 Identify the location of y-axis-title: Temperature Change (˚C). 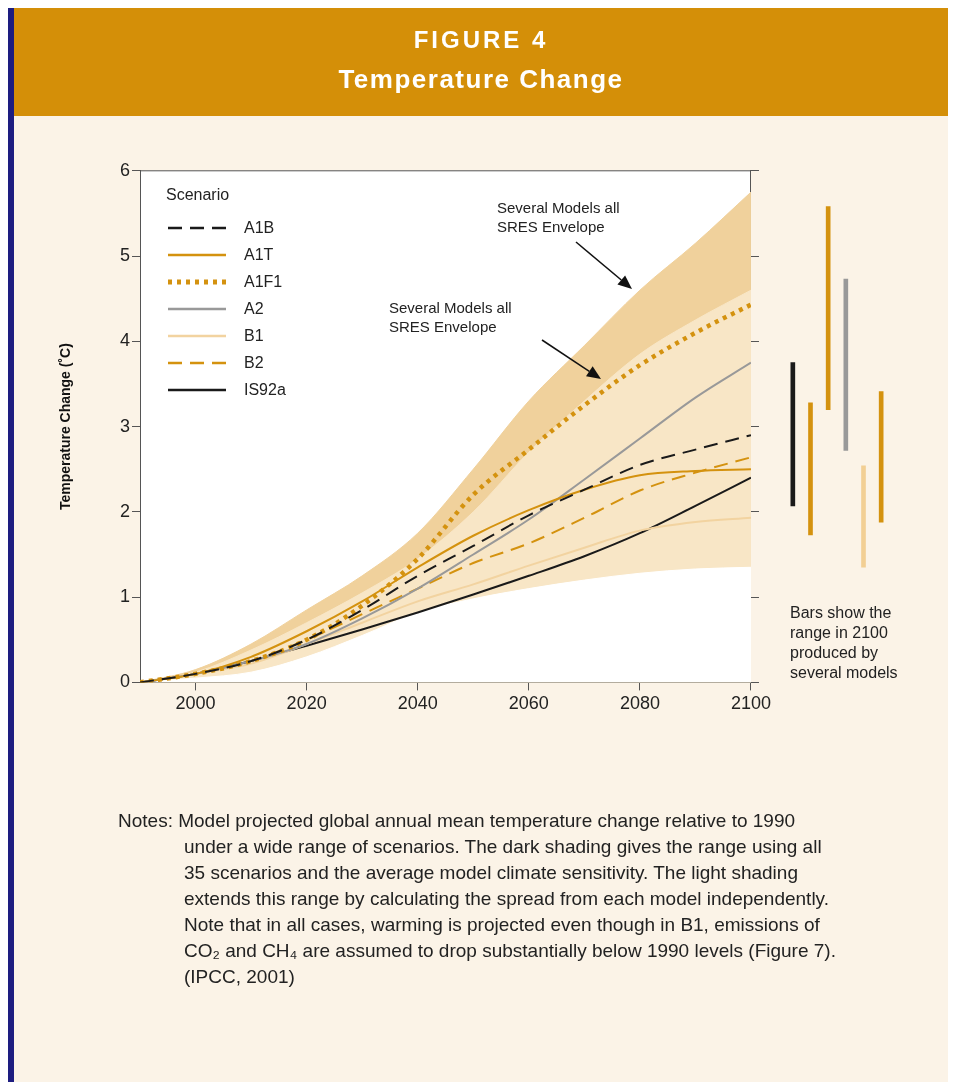
(65, 427).